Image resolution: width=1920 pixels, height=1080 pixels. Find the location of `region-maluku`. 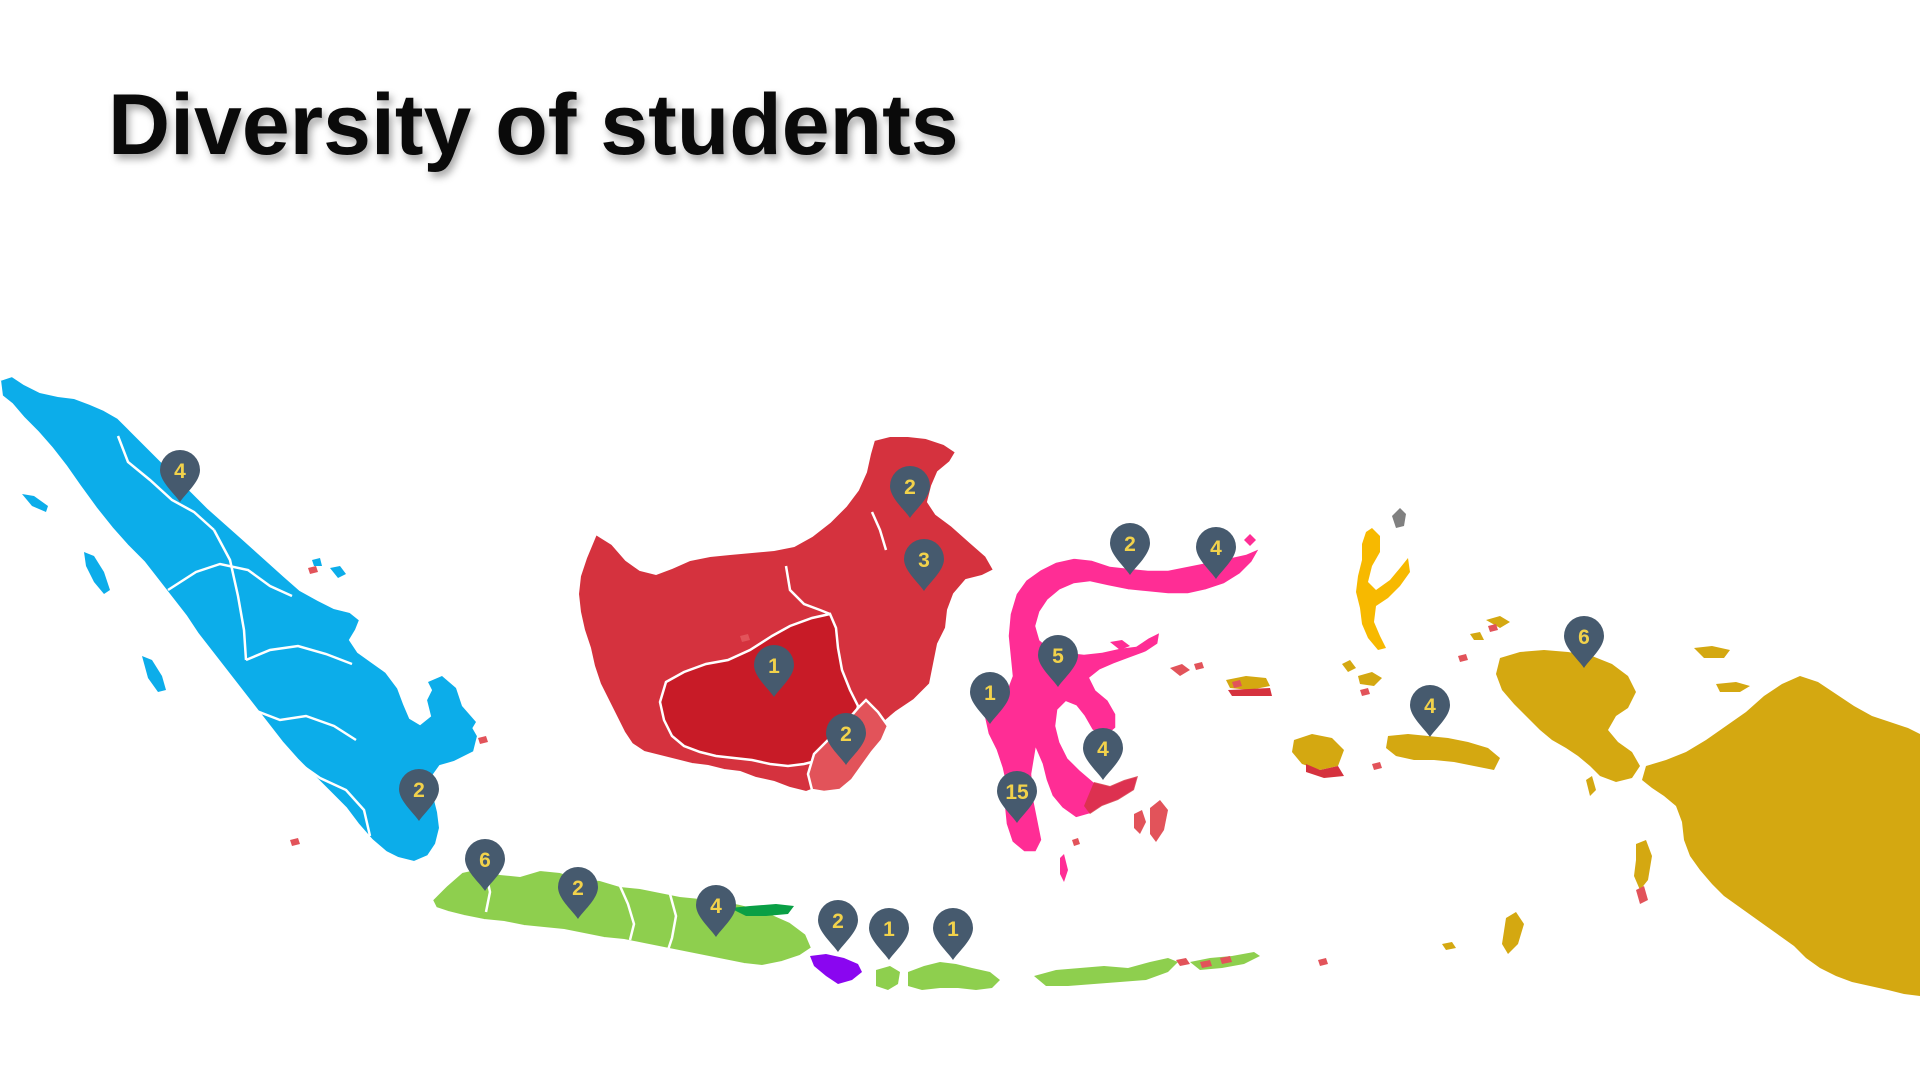

region-maluku is located at coordinates (1439, 731).